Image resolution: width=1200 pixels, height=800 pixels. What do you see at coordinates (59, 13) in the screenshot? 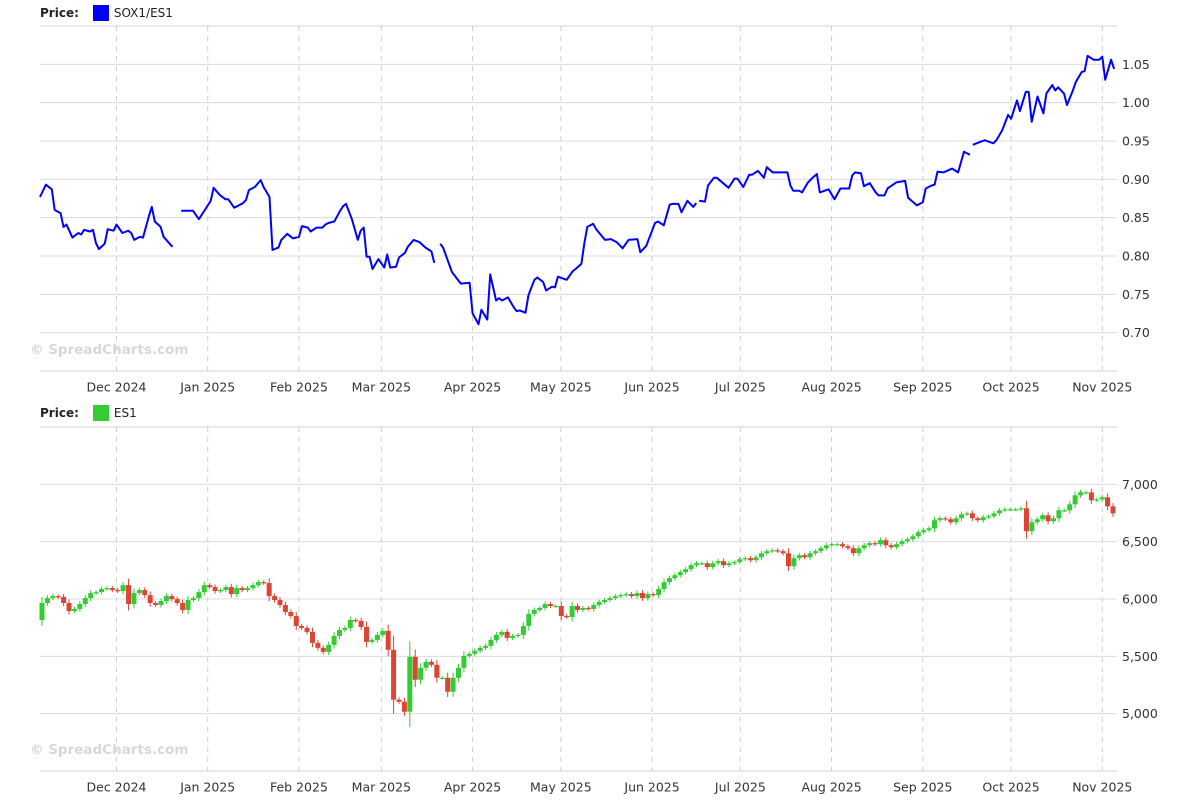
I see `legend-price-label: Price:` at bounding box center [59, 13].